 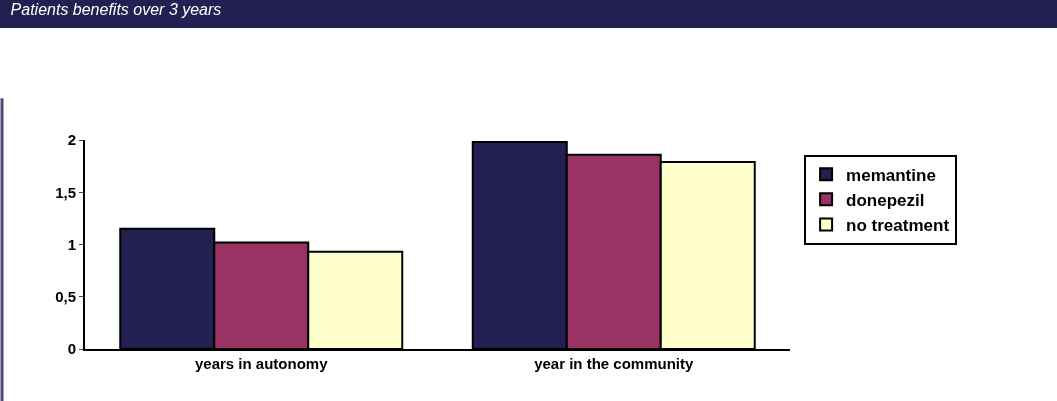 What do you see at coordinates (71, 244) in the screenshot?
I see `y-tick-label: 1` at bounding box center [71, 244].